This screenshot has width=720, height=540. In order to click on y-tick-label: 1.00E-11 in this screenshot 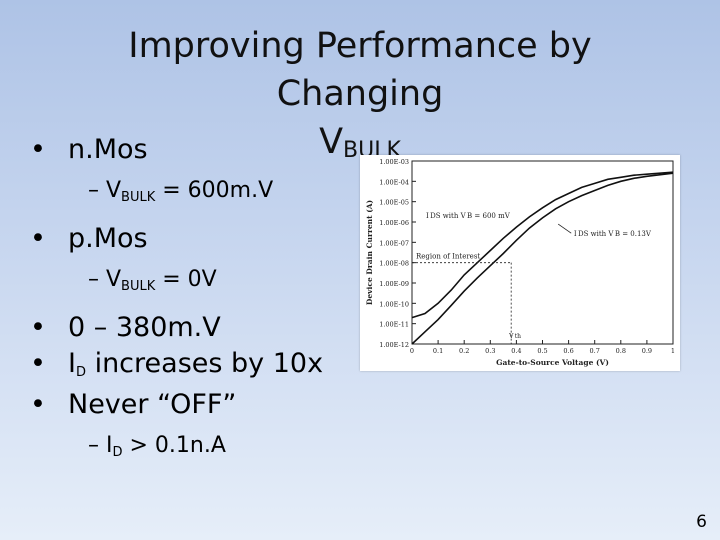, I will do `click(394, 325)`.